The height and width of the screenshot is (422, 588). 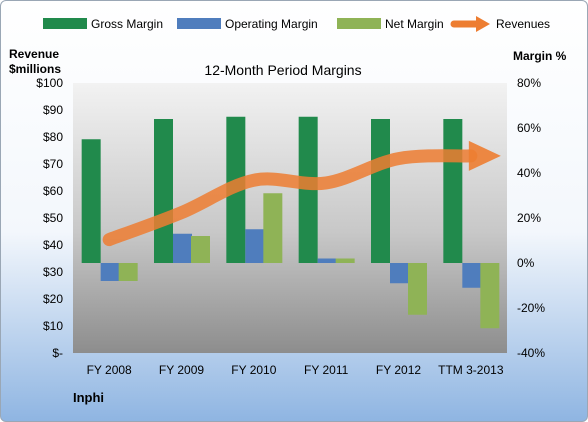 I want to click on legend-swatch-arrow, so click(x=483, y=24).